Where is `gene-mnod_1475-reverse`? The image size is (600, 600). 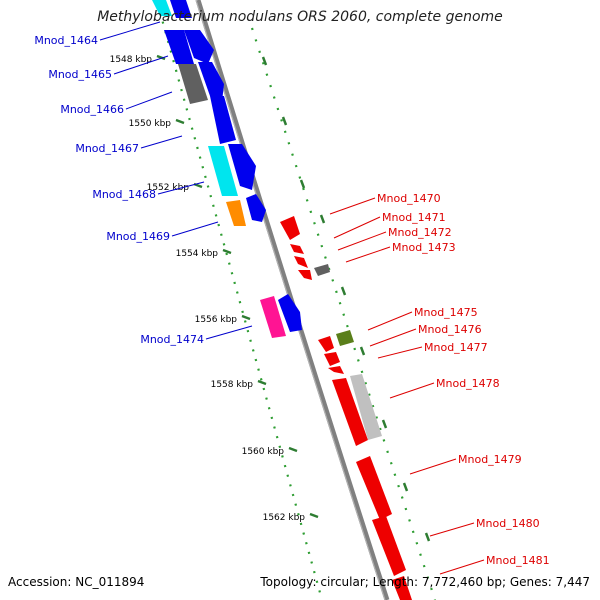 gene-mnod_1475-reverse is located at coordinates (326, 344).